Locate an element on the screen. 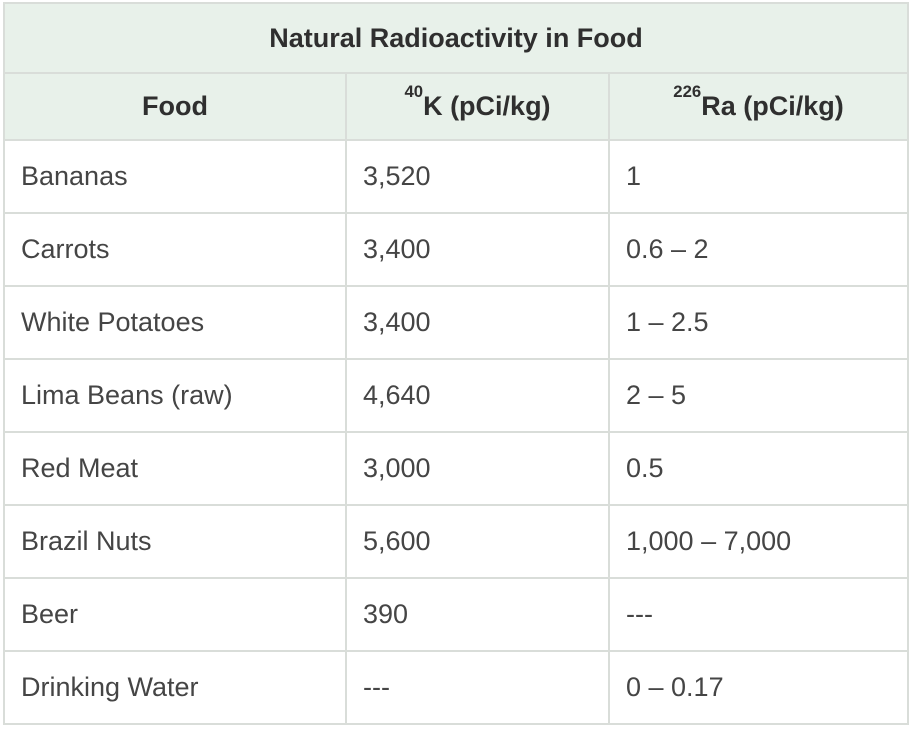 This screenshot has width=914, height=752. cell-ra226: 0.5 is located at coordinates (758, 468).